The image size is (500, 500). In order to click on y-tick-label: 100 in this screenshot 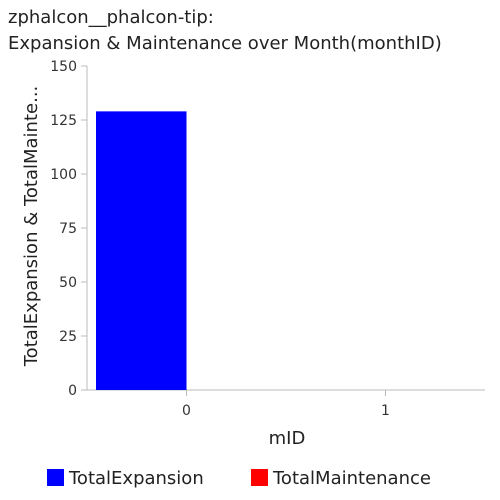, I will do `click(63, 175)`.